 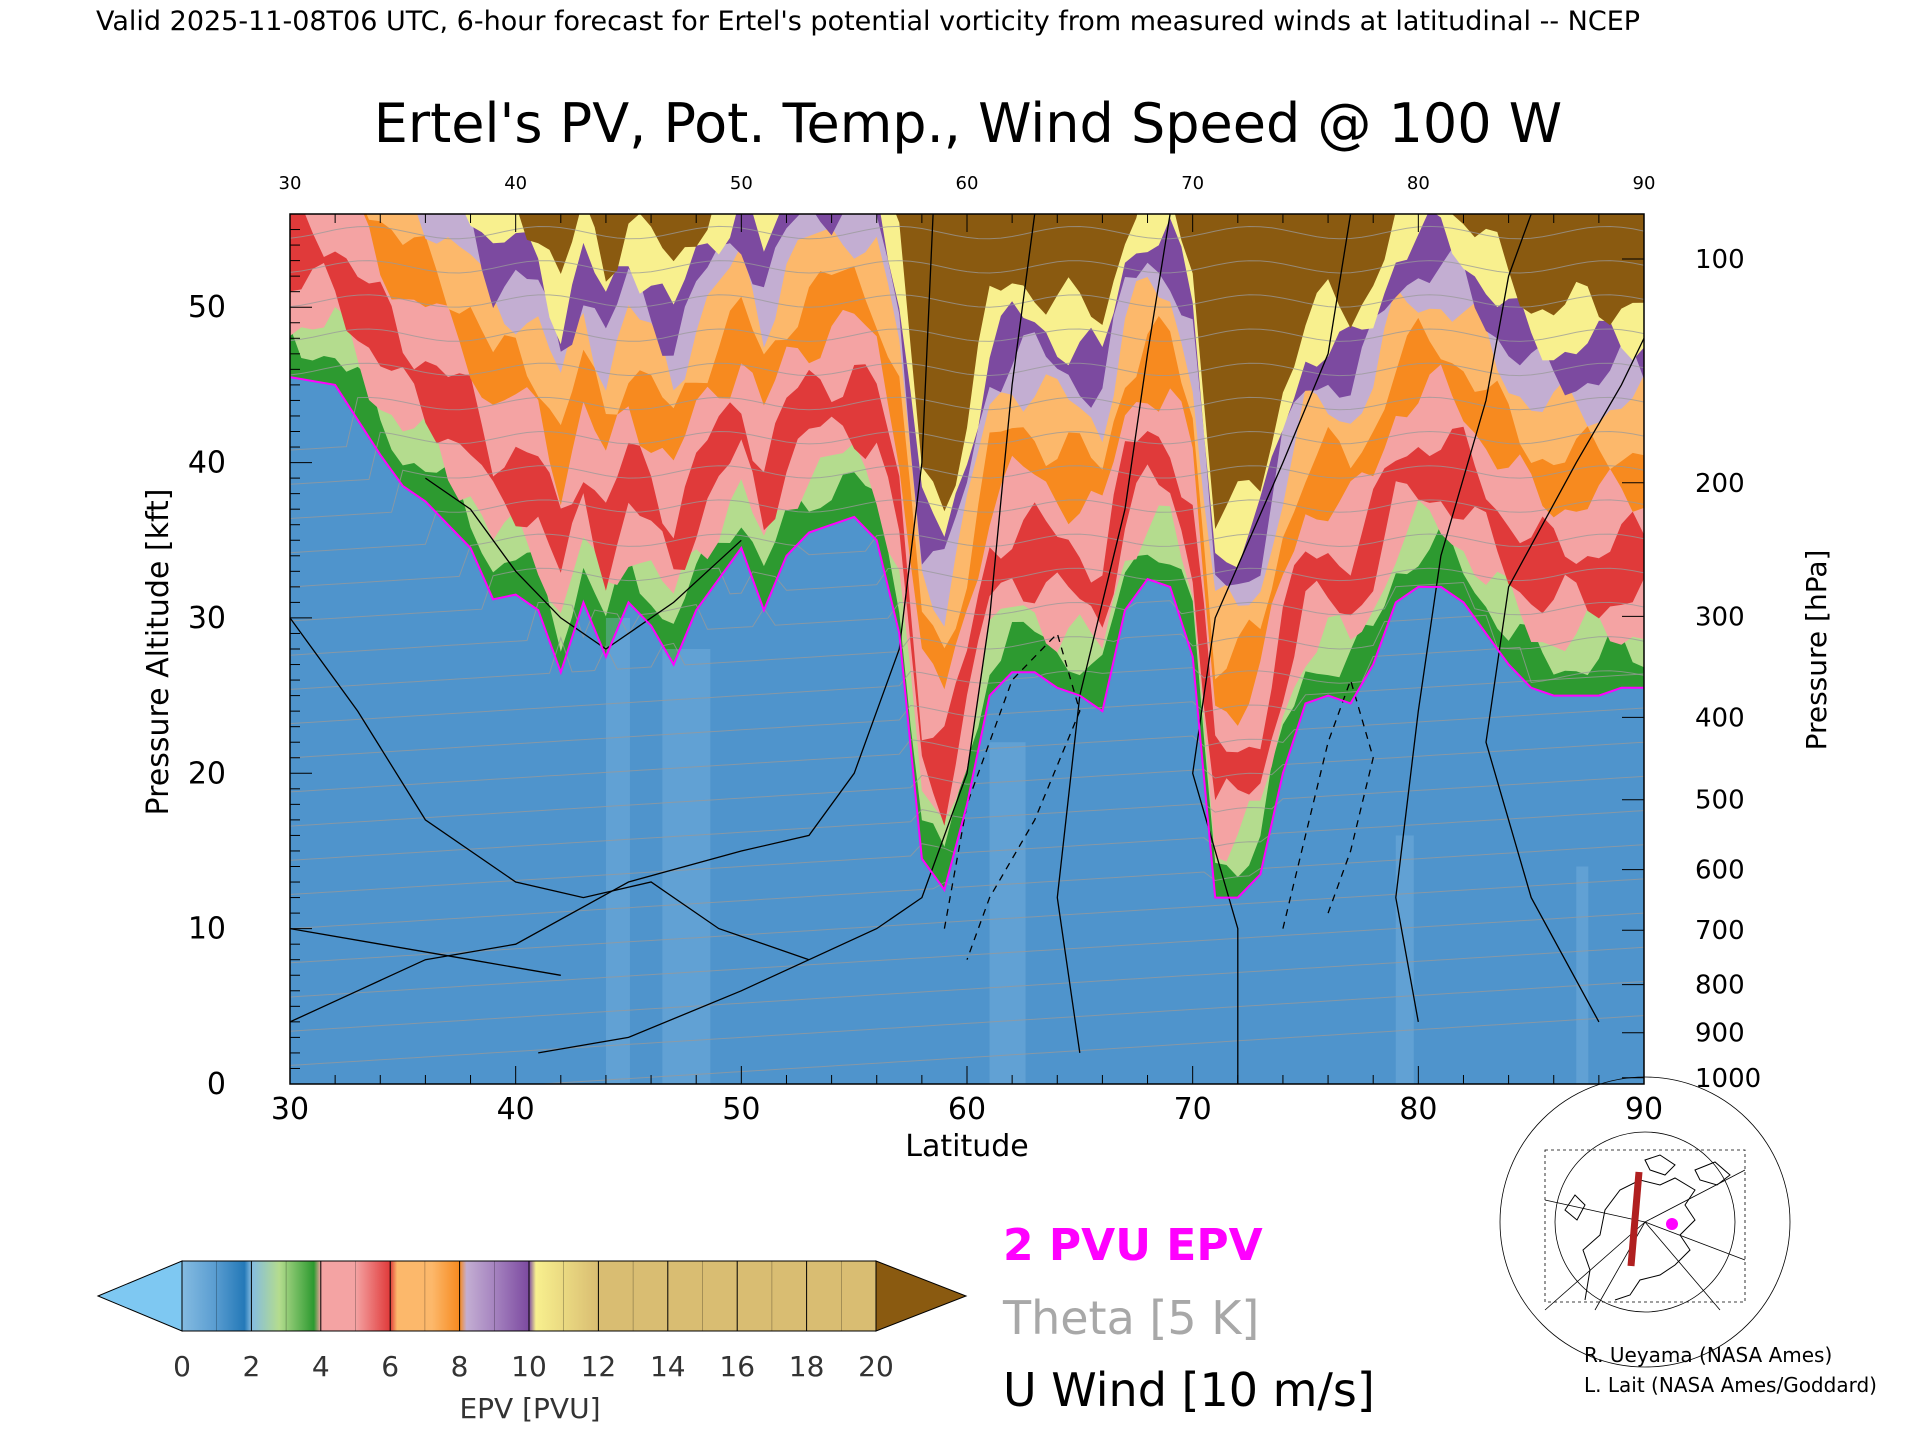 What do you see at coordinates (599, 1366) in the screenshot?
I see `colorbar-tick-label: 12` at bounding box center [599, 1366].